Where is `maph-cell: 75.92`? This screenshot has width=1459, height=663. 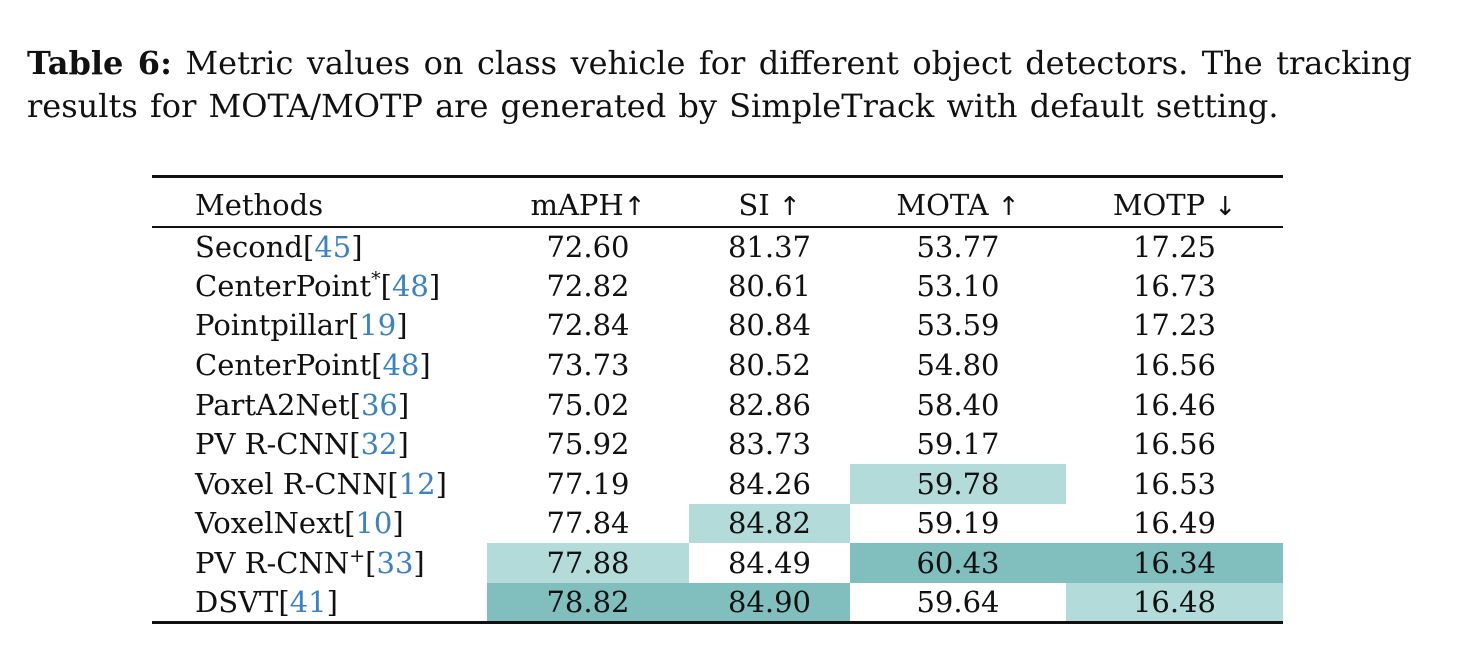 maph-cell: 75.92 is located at coordinates (588, 444).